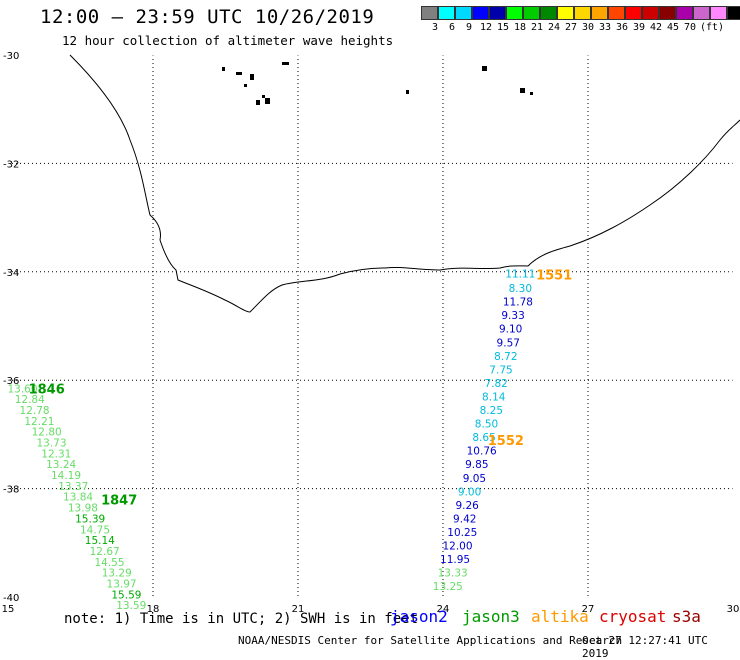 The image size is (740, 660). What do you see at coordinates (122, 584) in the screenshot?
I see `swh-value: 13.97` at bounding box center [122, 584].